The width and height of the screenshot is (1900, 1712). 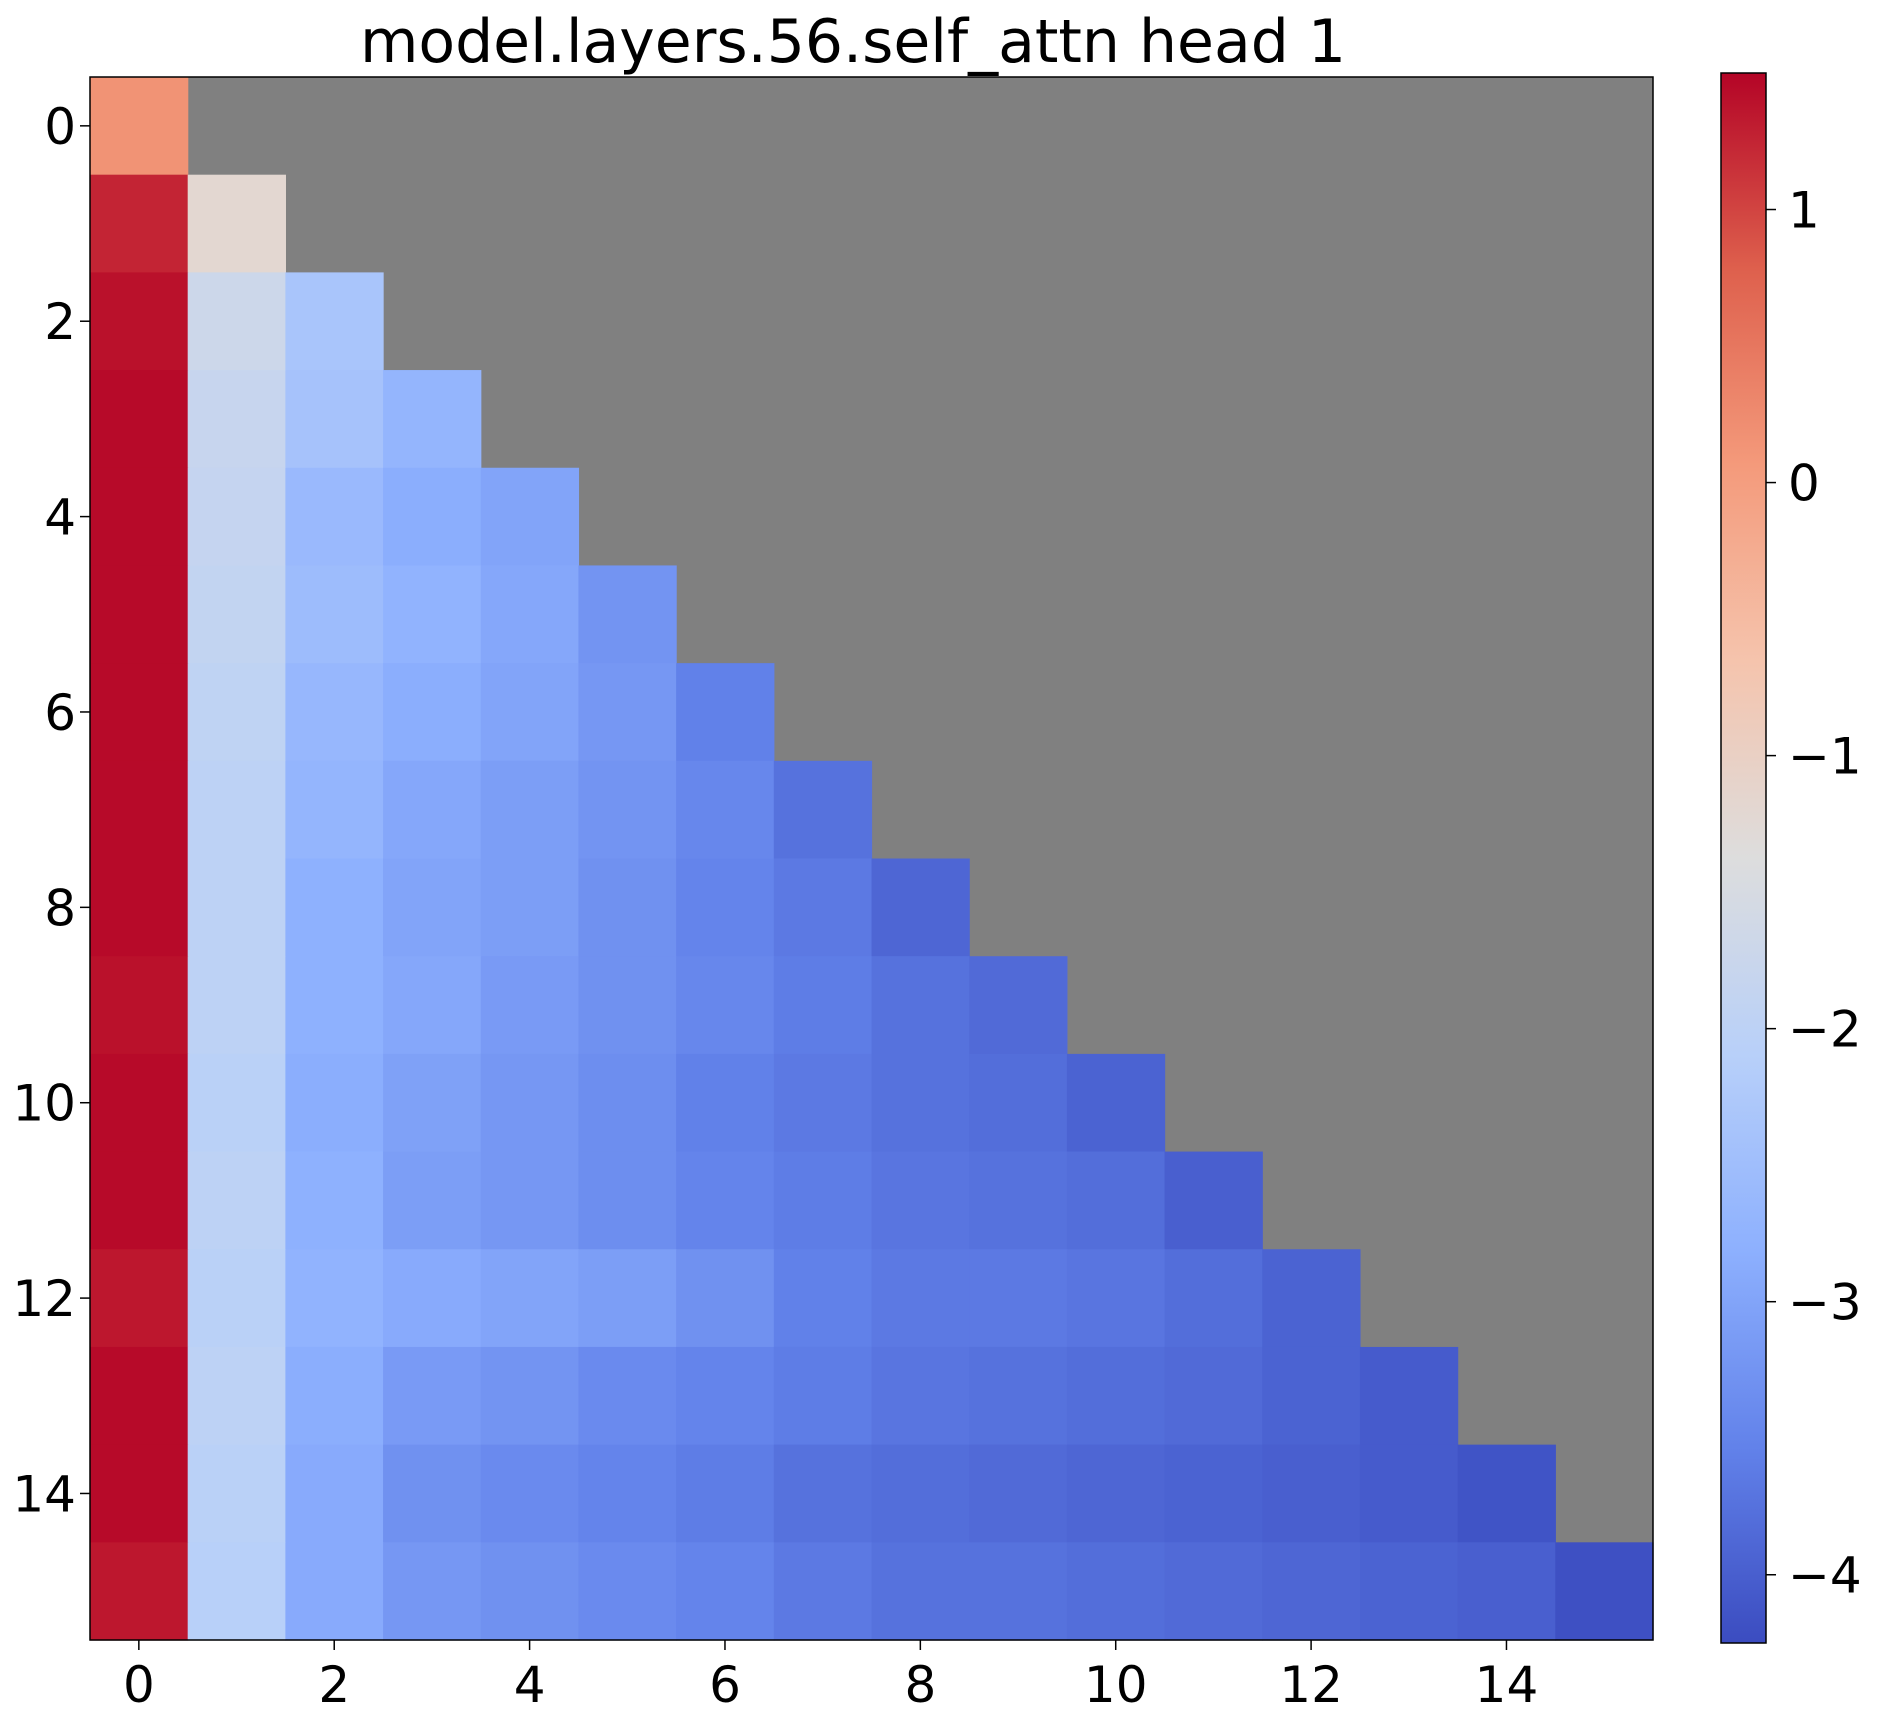 I want to click on x-tick-label: 10, so click(x=1116, y=1684).